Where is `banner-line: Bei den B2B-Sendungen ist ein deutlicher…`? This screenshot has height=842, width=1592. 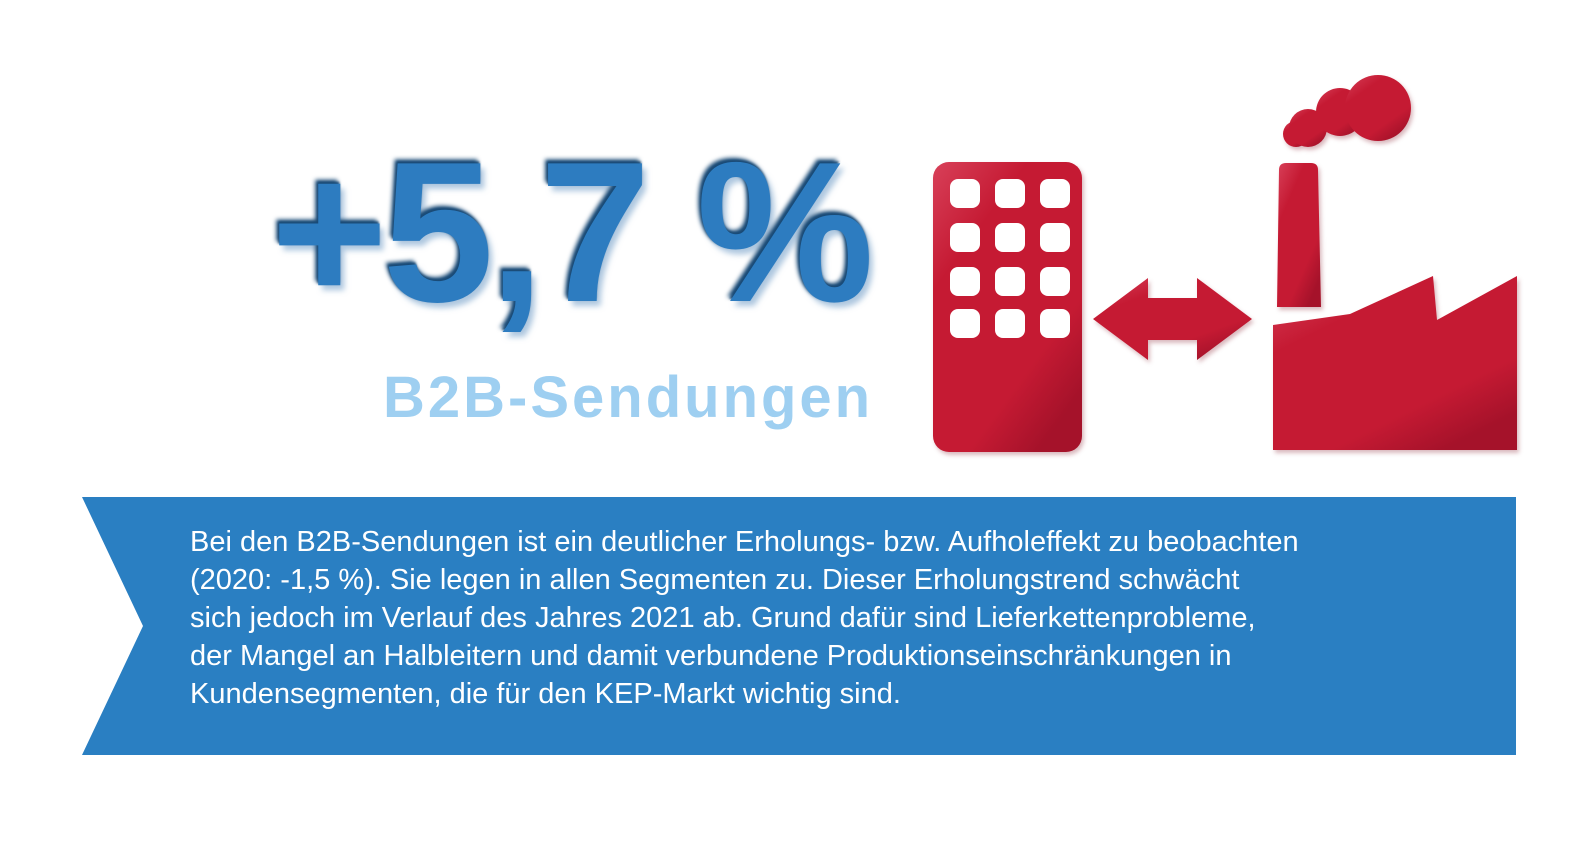 banner-line: Bei den B2B-Sendungen ist ein deutlicher… is located at coordinates (744, 542).